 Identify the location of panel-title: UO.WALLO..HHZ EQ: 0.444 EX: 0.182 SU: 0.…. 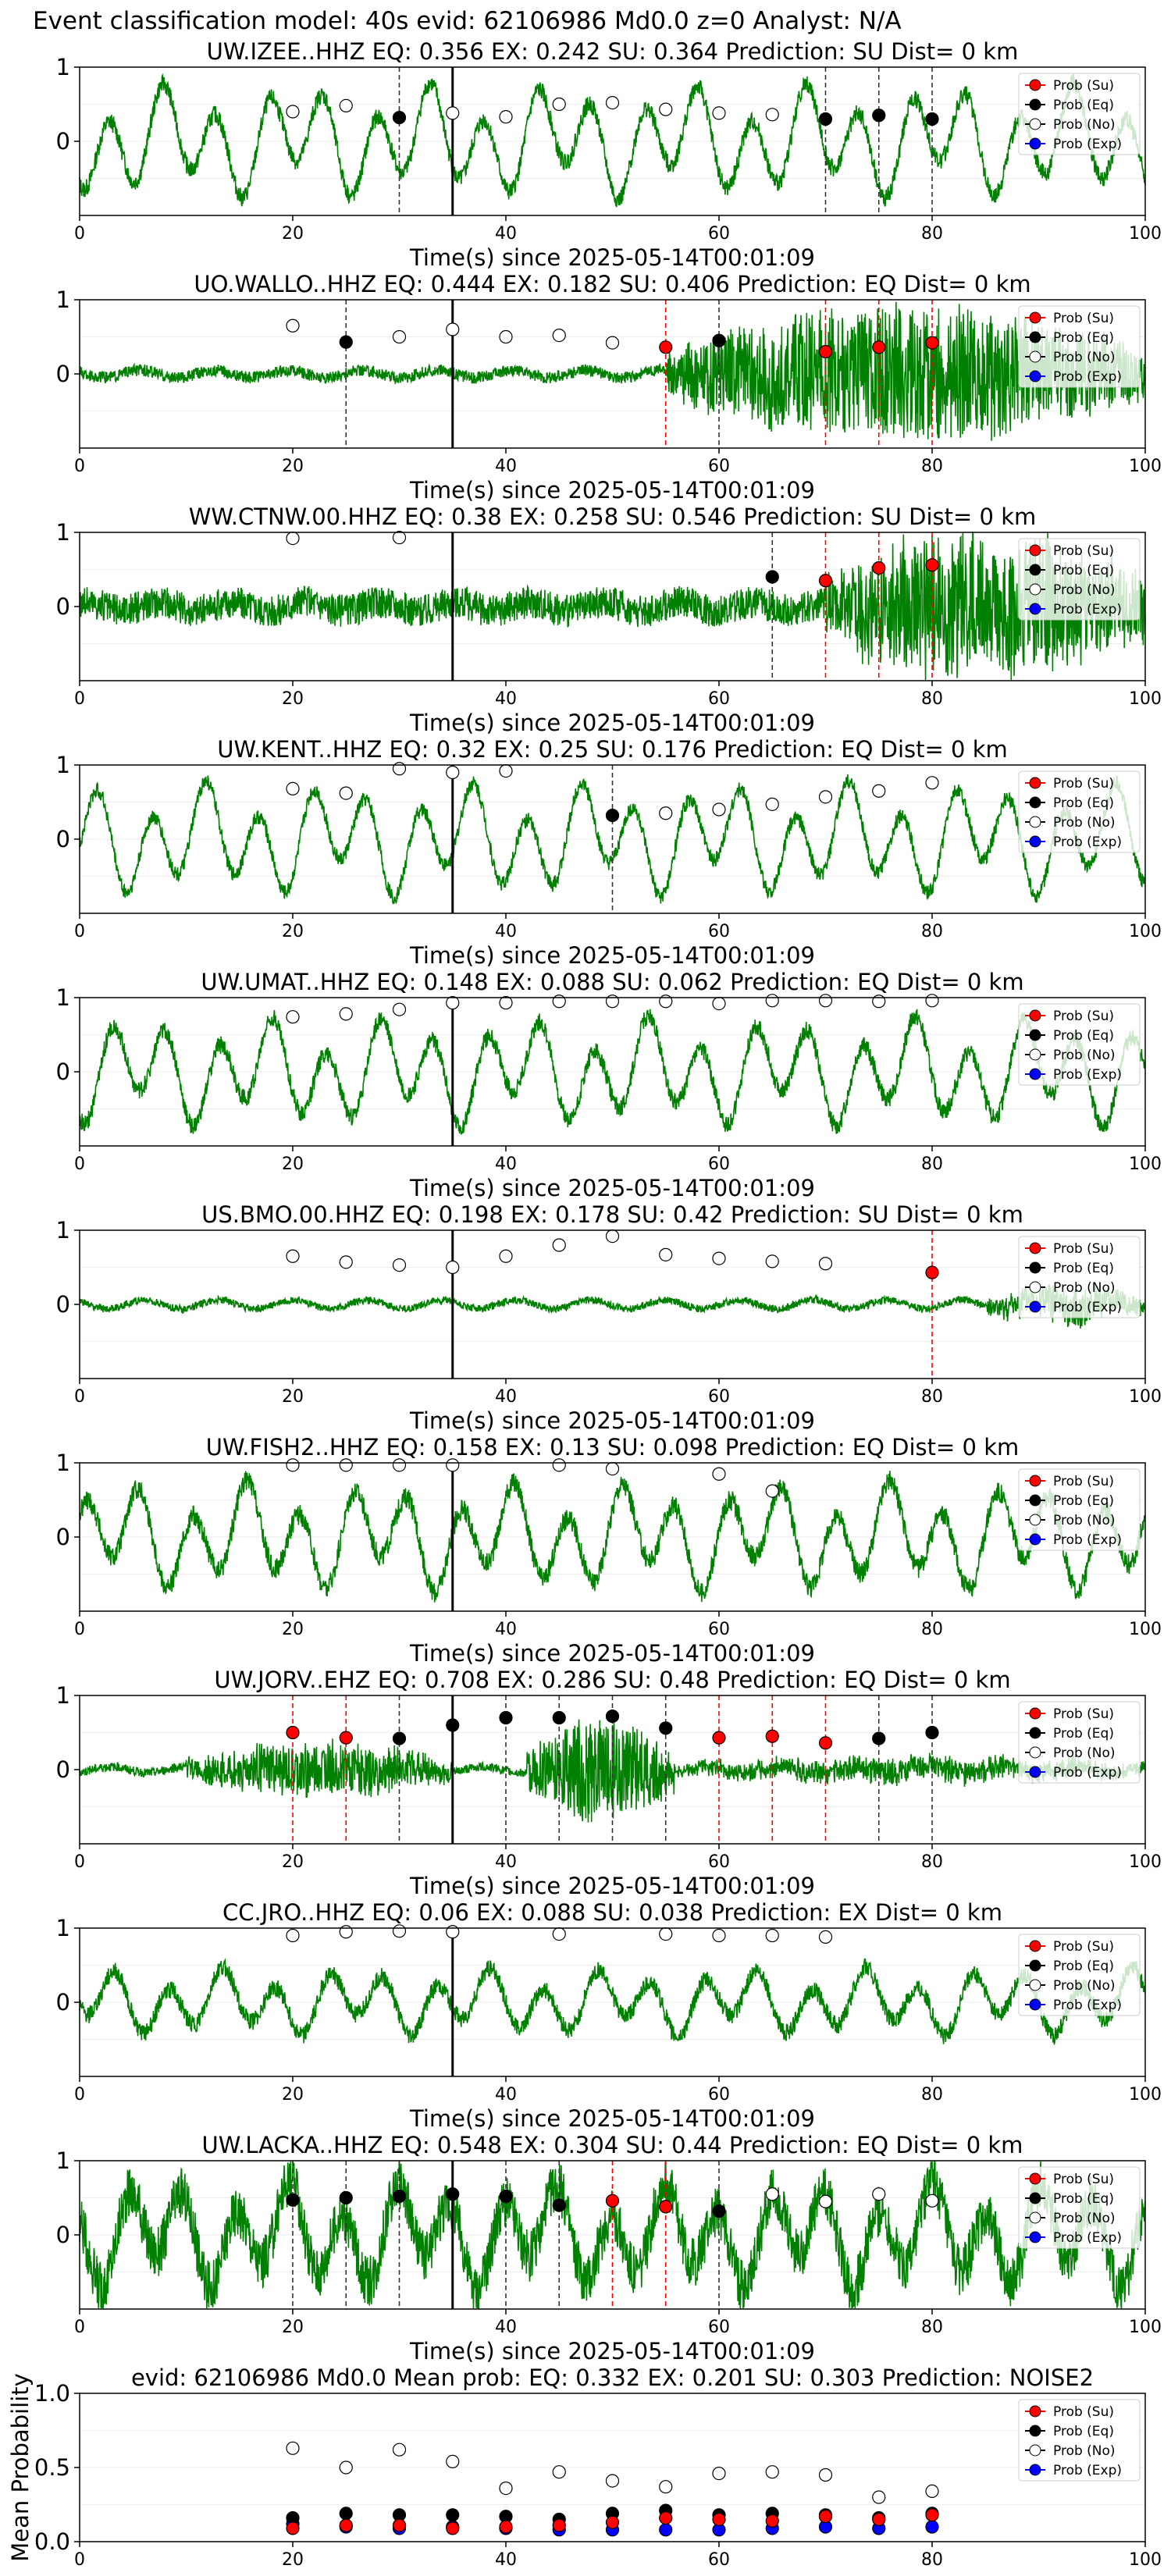
(612, 284).